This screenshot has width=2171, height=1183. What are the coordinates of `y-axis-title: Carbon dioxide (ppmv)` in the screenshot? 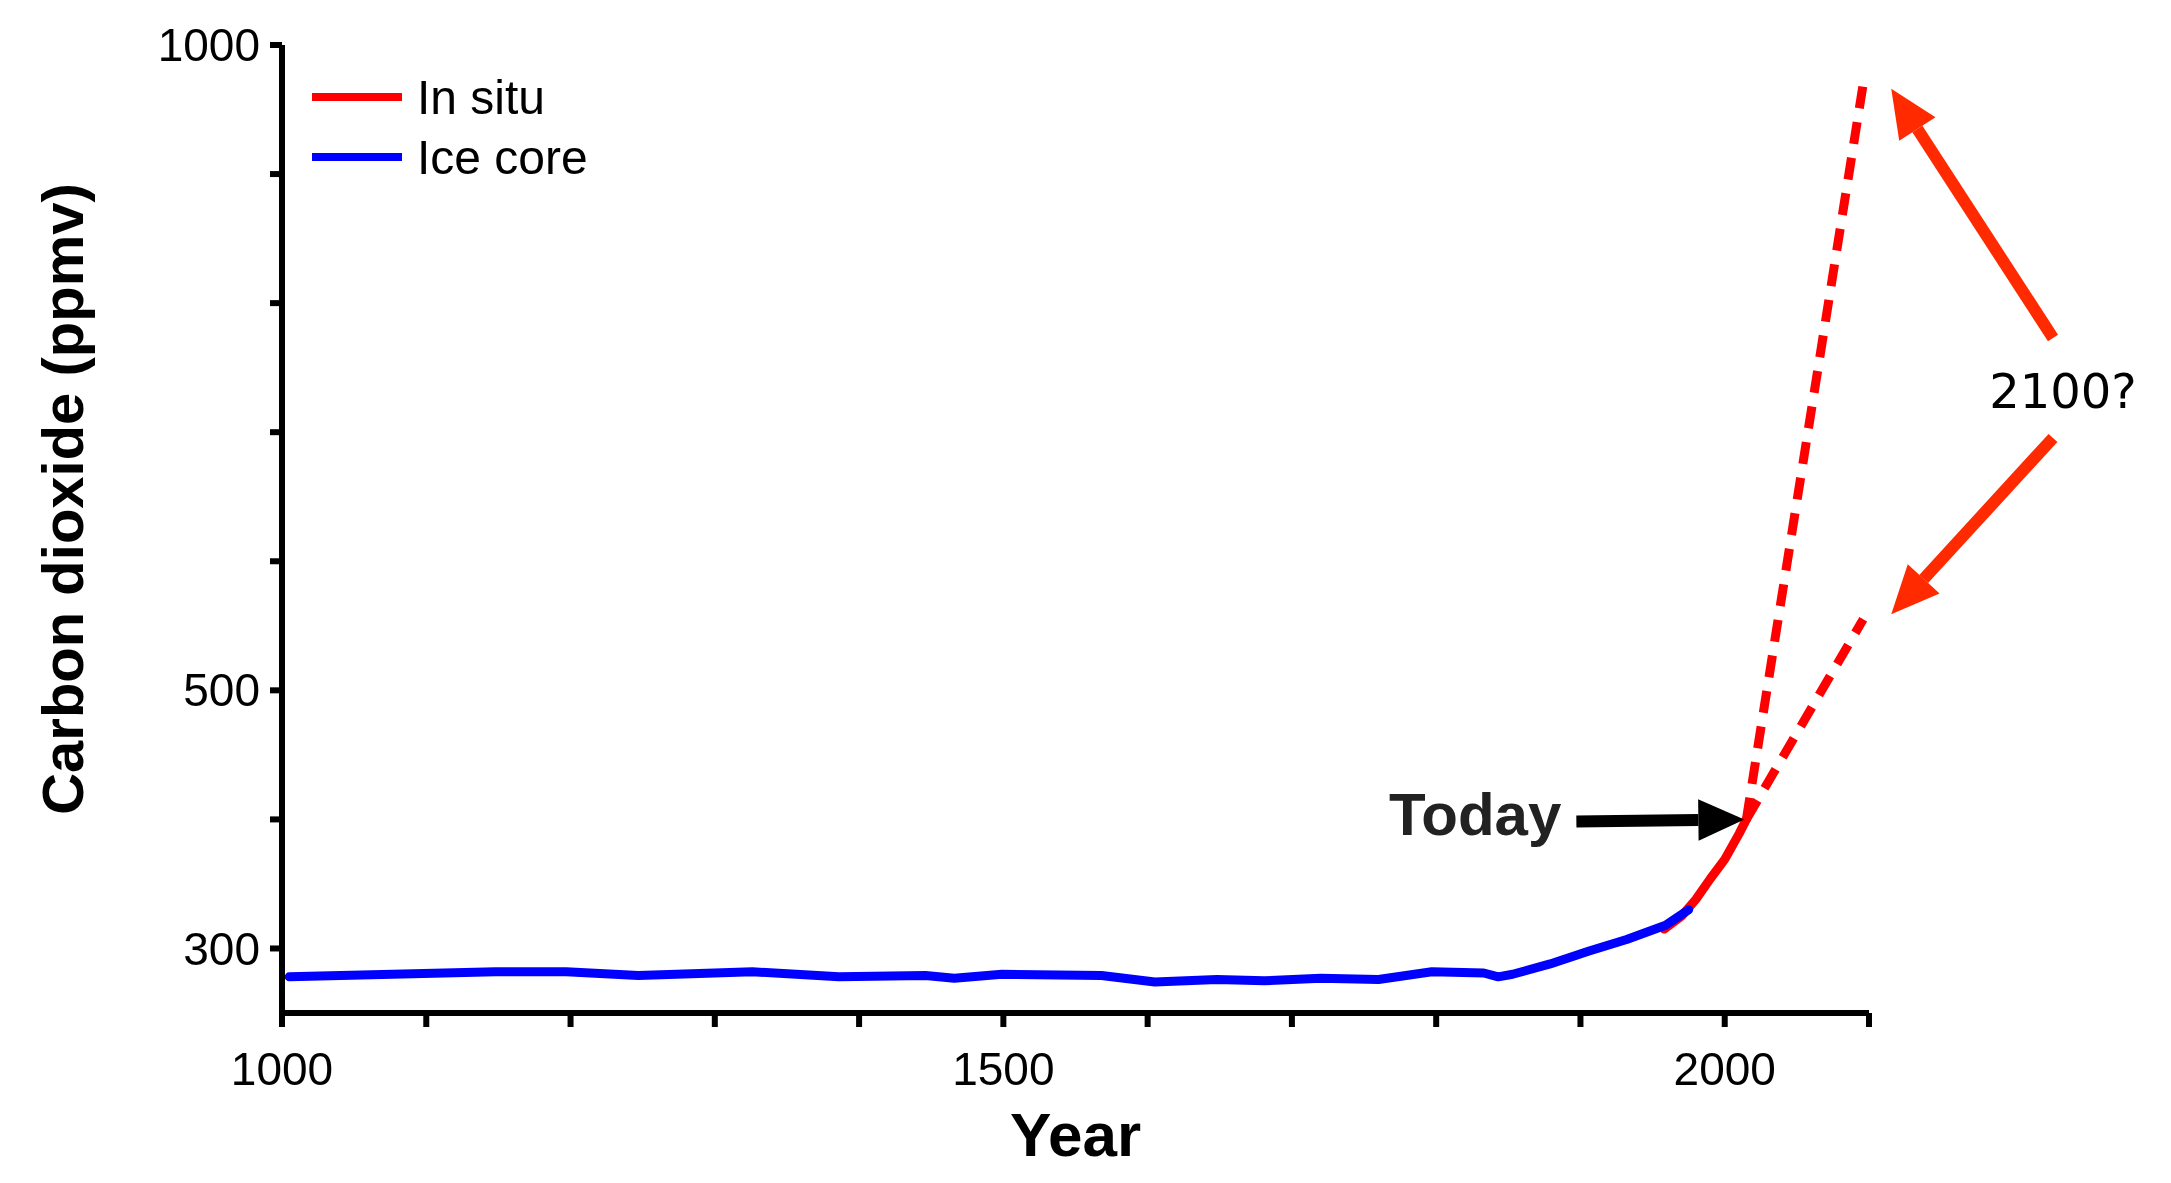 It's located at (62, 499).